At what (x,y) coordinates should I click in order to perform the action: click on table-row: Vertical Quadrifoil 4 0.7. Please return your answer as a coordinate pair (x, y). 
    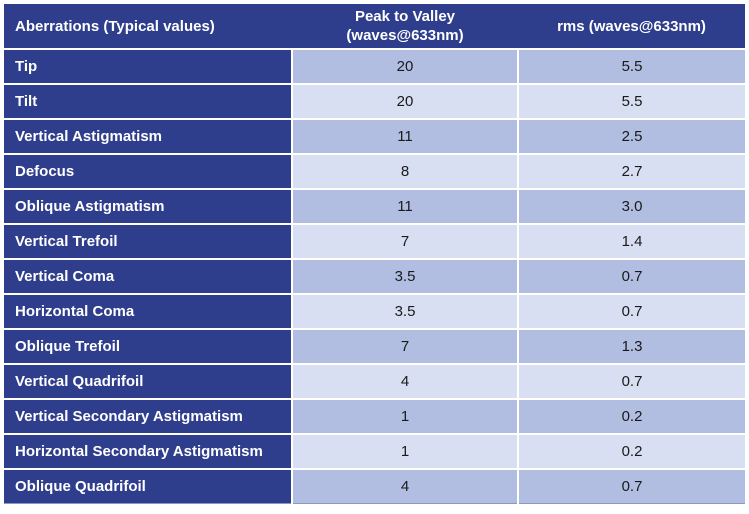
    Looking at the image, I should click on (374, 381).